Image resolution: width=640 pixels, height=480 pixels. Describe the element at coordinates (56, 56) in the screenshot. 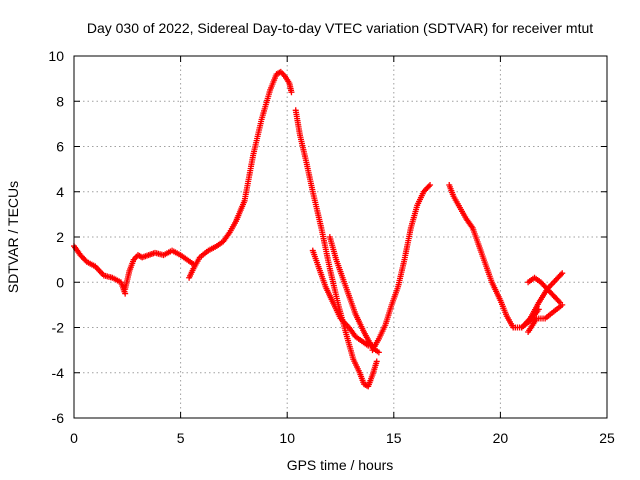

I see `y-tick-label: 10` at that location.